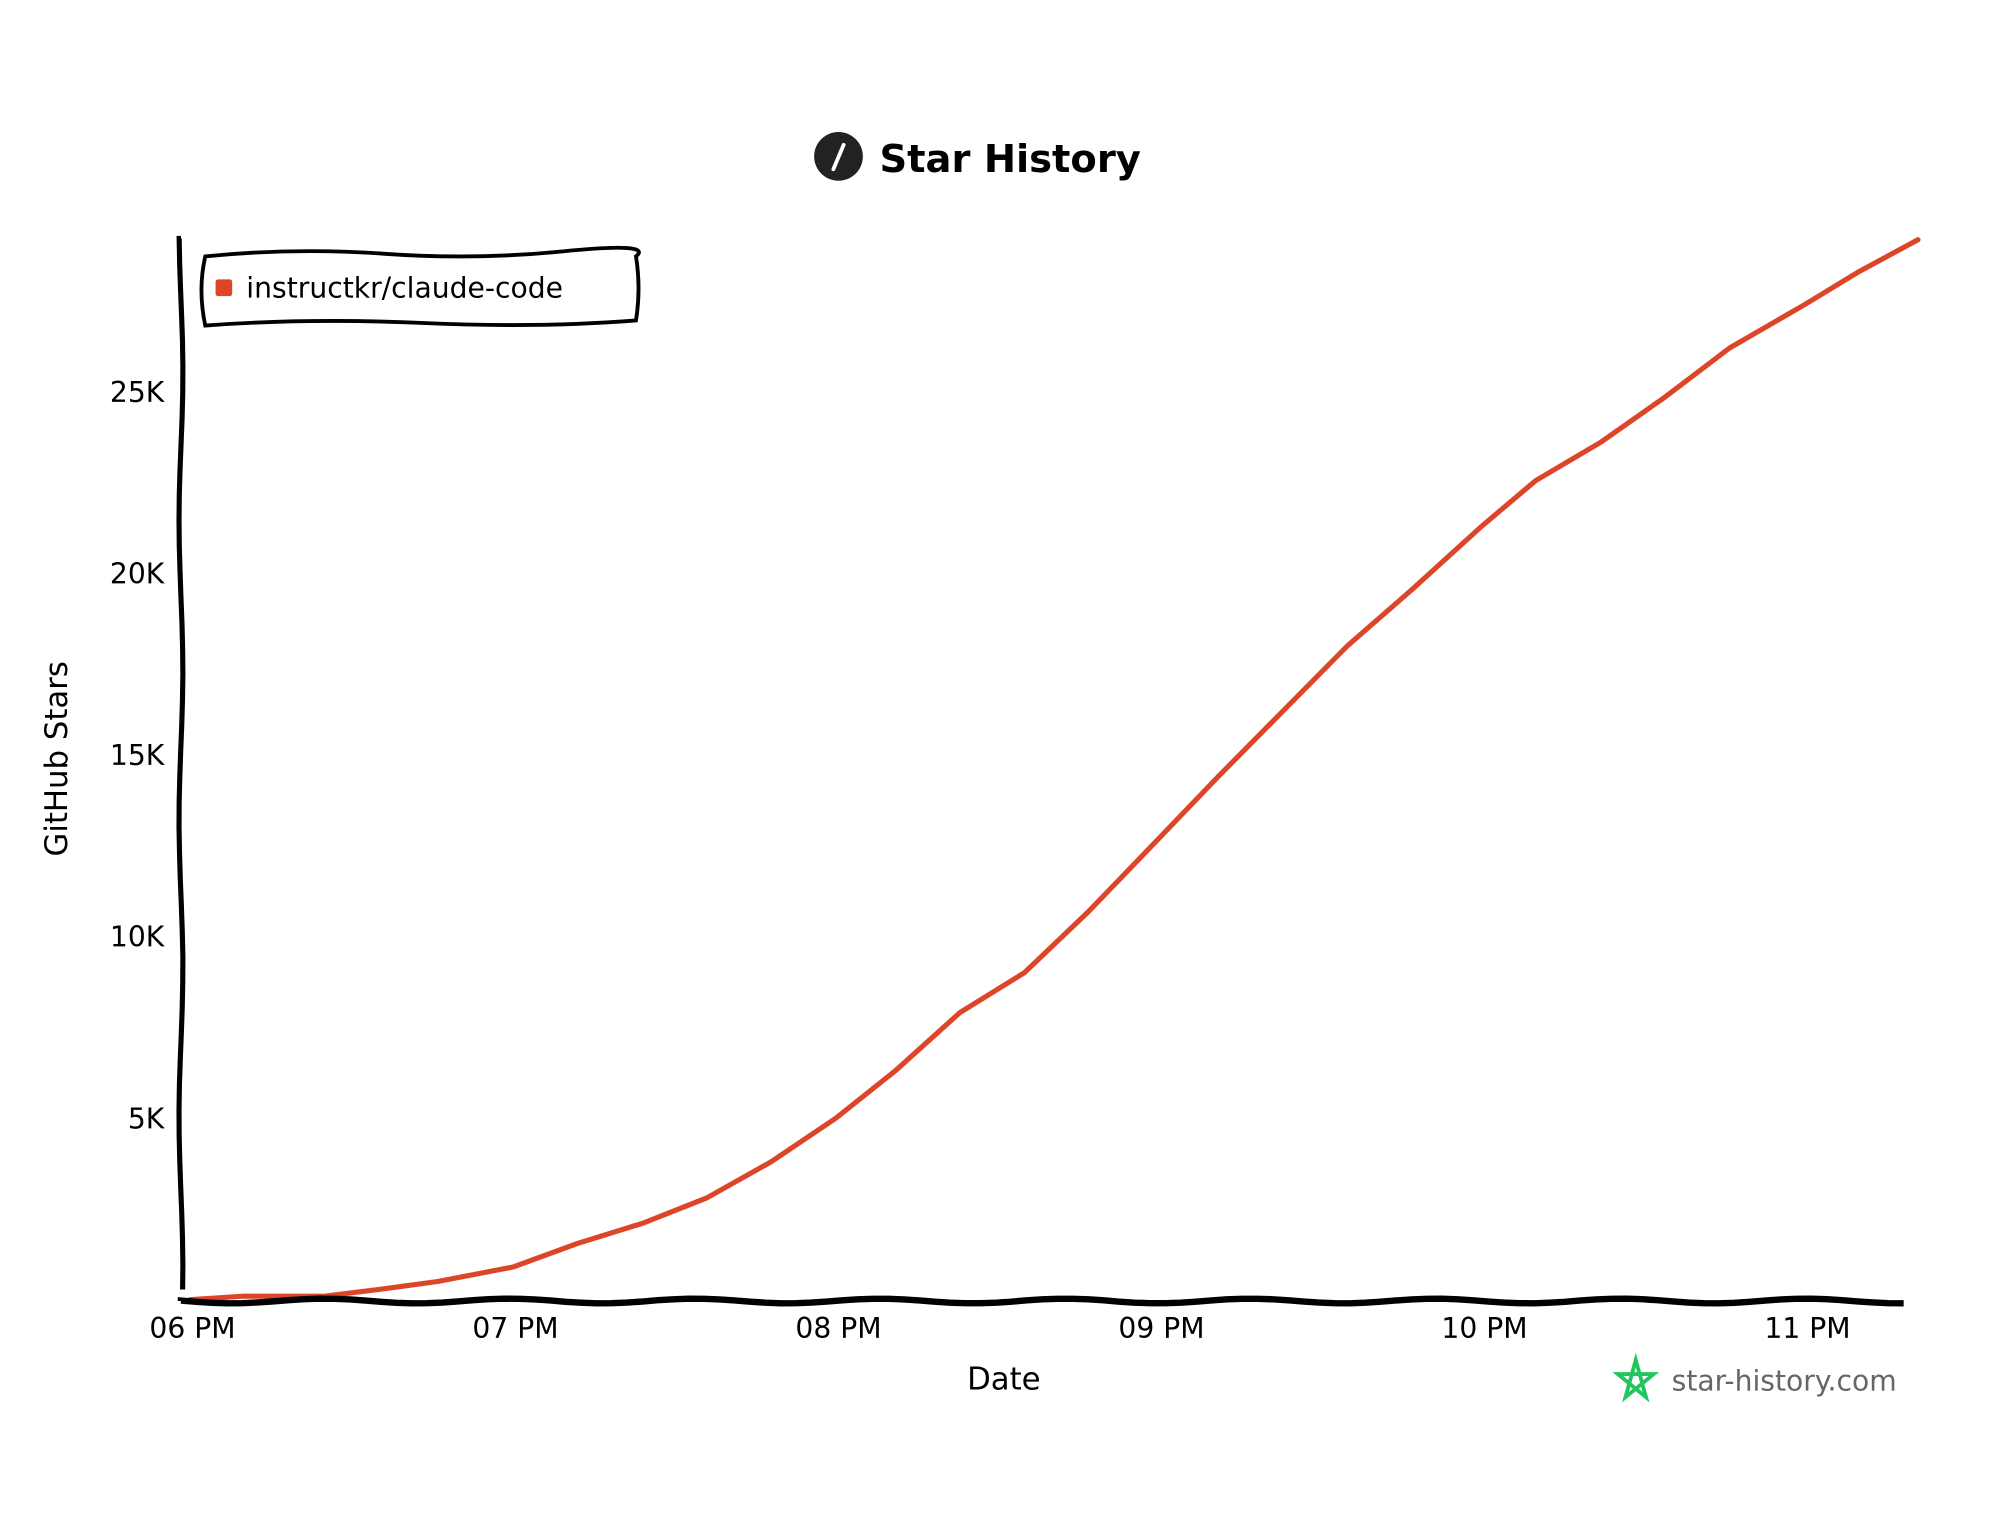 The image size is (2000, 1533). I want to click on x-tick-label: 06 PM, so click(192, 1328).